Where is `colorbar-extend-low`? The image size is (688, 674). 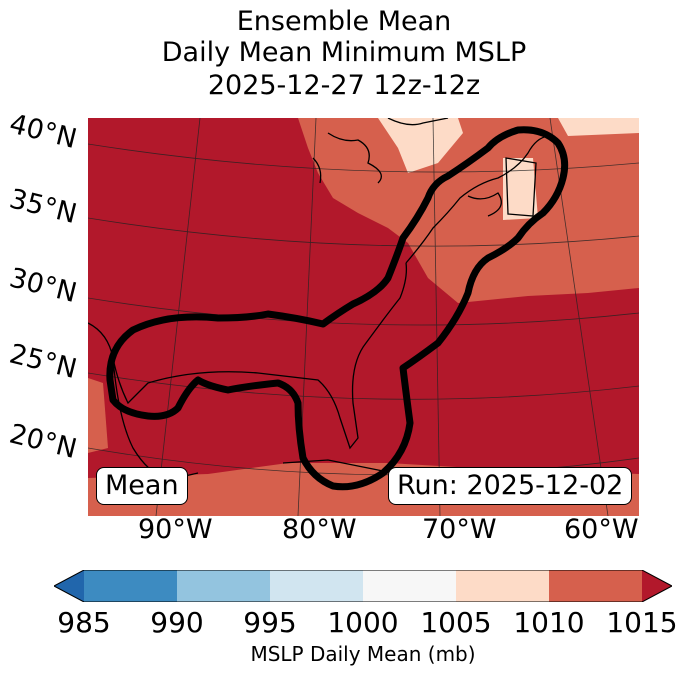 colorbar-extend-low is located at coordinates (69, 586).